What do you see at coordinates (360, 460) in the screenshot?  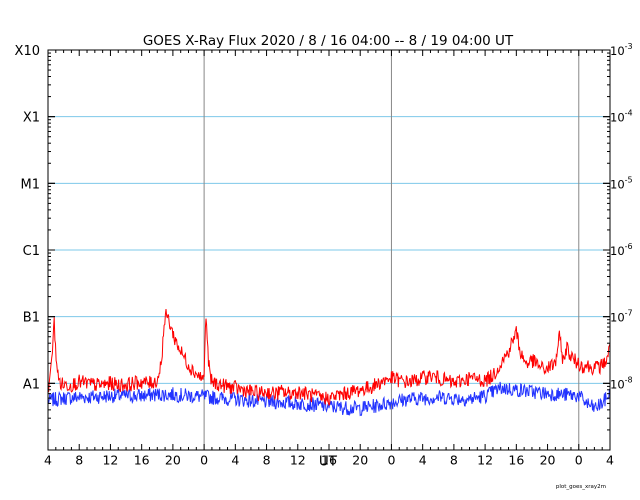 I see `x-tick-label-10: 20` at bounding box center [360, 460].